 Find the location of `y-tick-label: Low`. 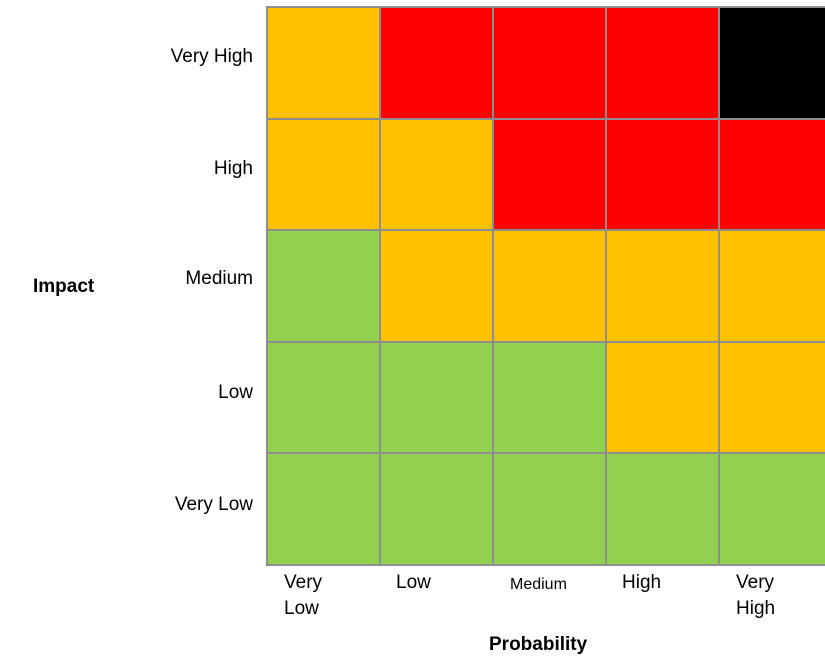

y-tick-label: Low is located at coordinates (235, 392).